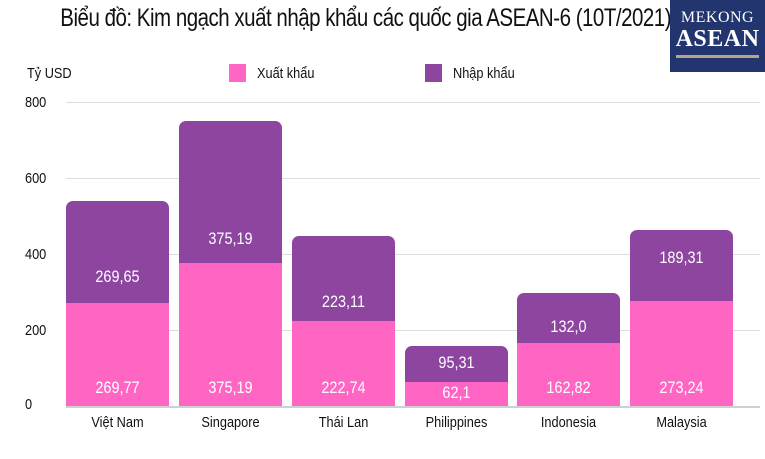 This screenshot has width=765, height=459. I want to click on x-axis-baseline, so click(413, 407).